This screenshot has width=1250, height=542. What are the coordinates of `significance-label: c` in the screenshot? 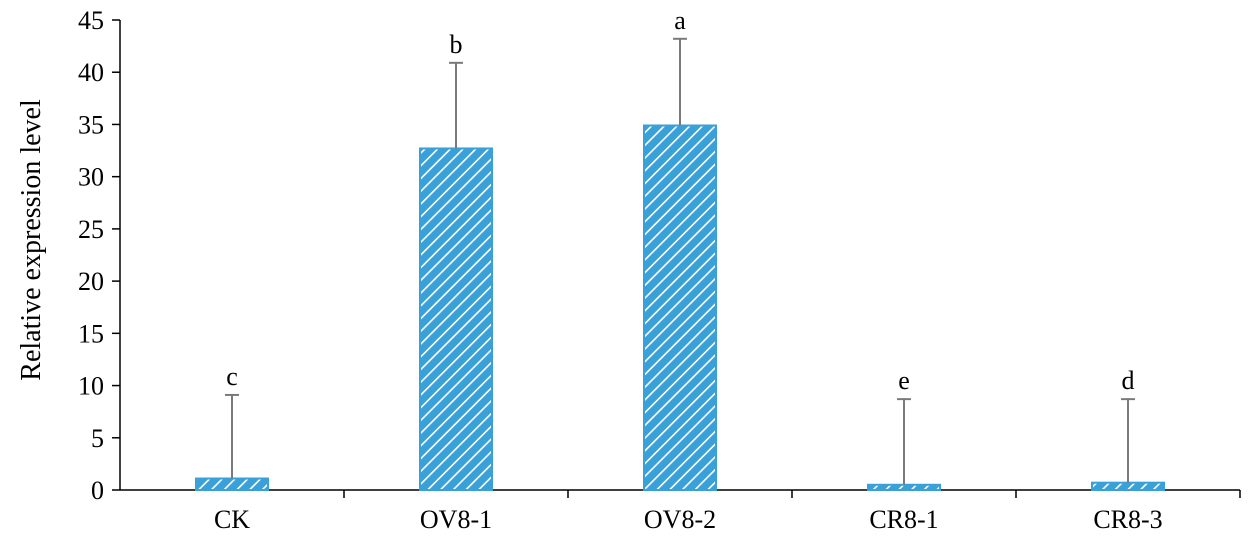 It's located at (232, 376).